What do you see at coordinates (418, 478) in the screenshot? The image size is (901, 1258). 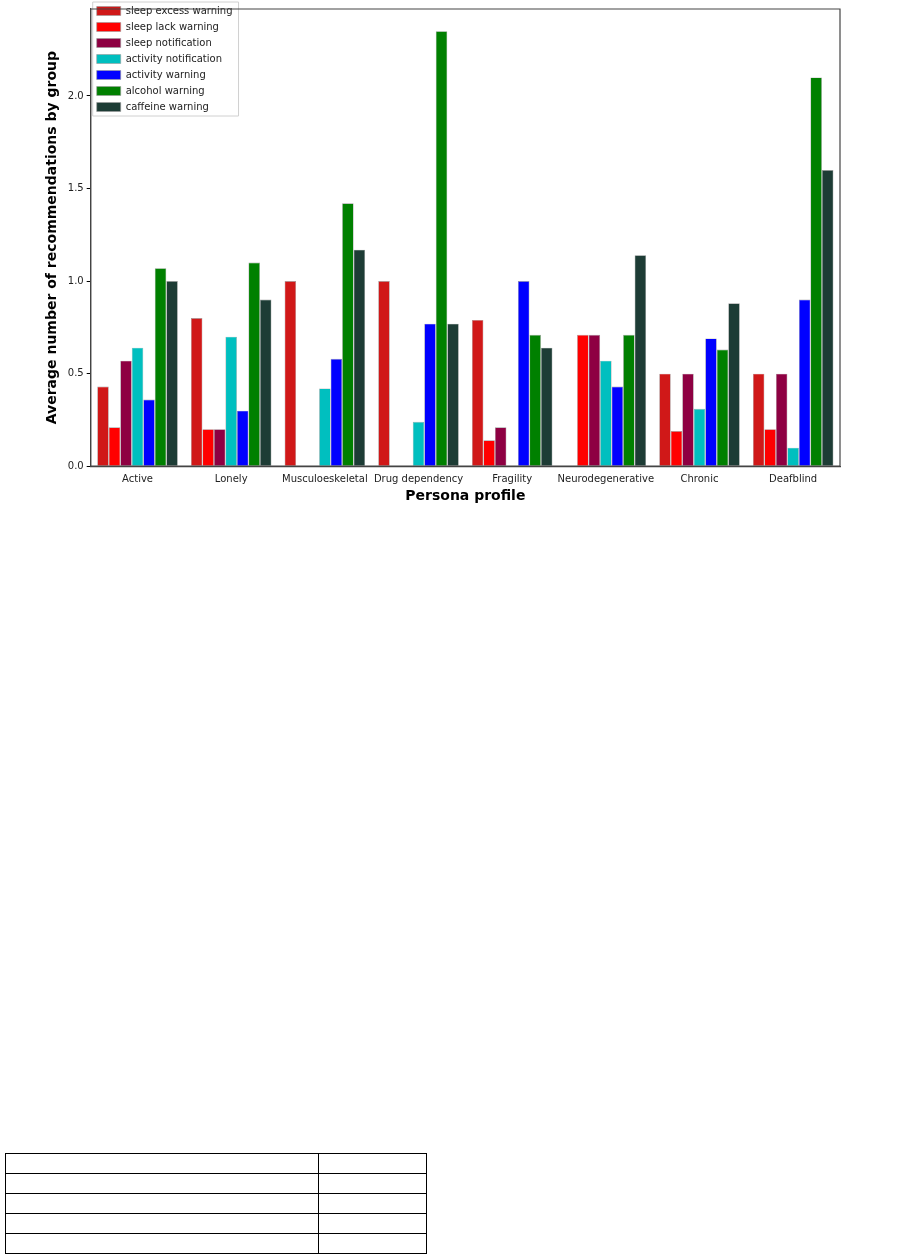 I see `x-tick-label: Drug dependency` at bounding box center [418, 478].